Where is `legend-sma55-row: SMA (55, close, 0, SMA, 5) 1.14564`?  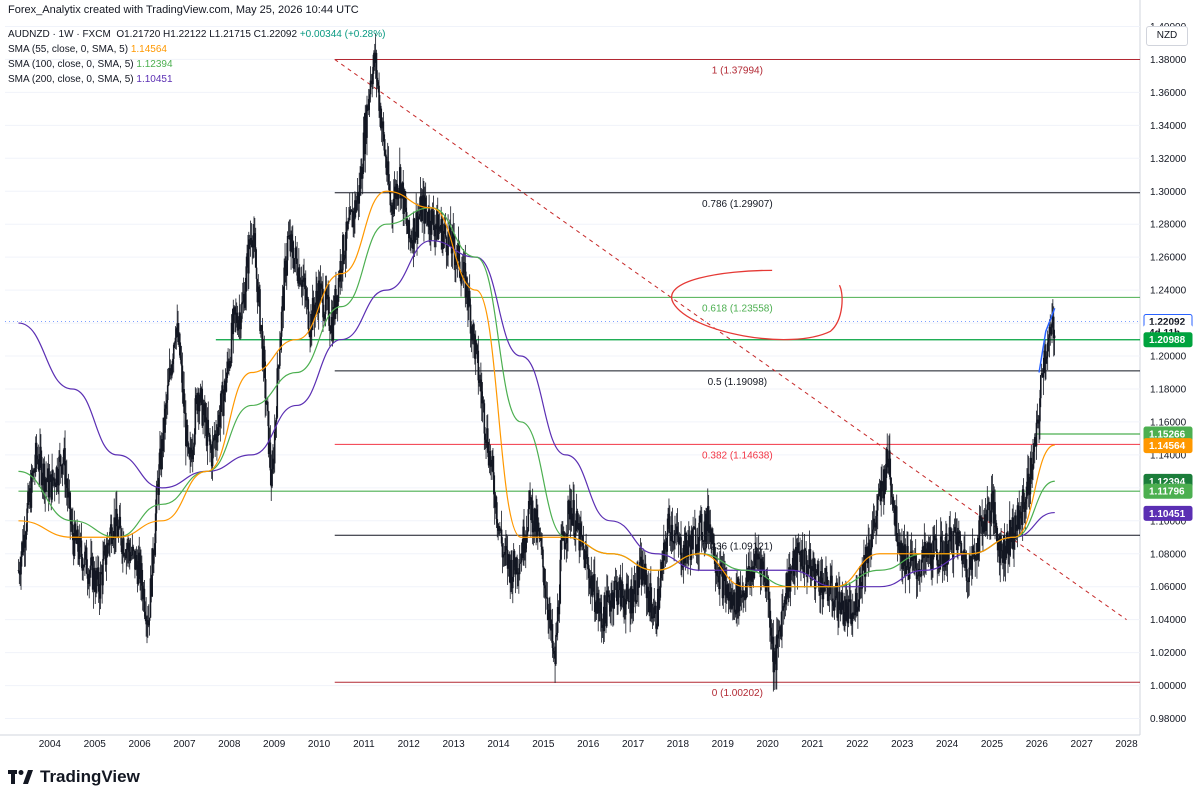
legend-sma55-row: SMA (55, close, 0, SMA, 5) 1.14564 is located at coordinates (196, 49).